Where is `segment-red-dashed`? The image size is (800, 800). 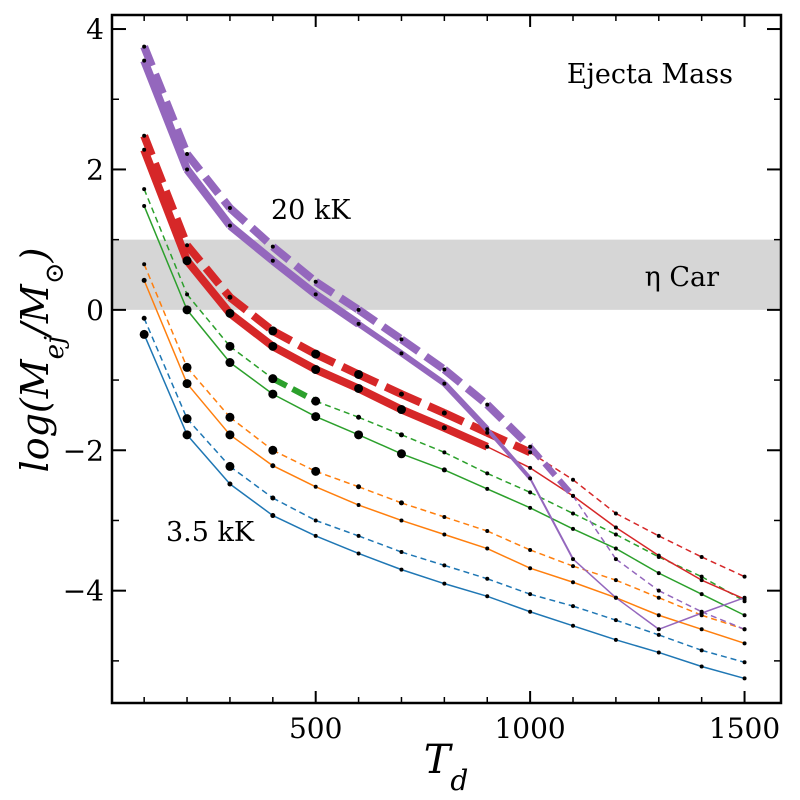
segment-red-dashed is located at coordinates (594, 497).